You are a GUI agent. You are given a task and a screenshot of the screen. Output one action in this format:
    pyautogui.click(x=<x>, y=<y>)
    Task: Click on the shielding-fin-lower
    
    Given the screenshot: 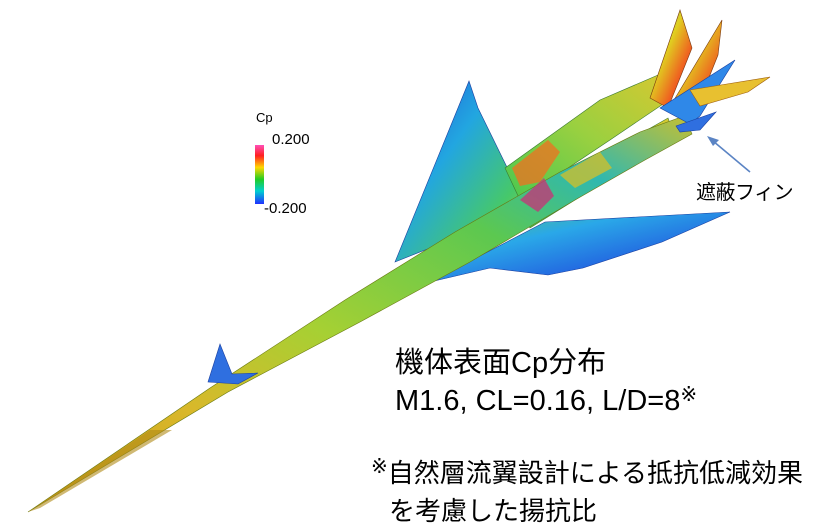 What is the action you would take?
    pyautogui.click(x=696, y=122)
    